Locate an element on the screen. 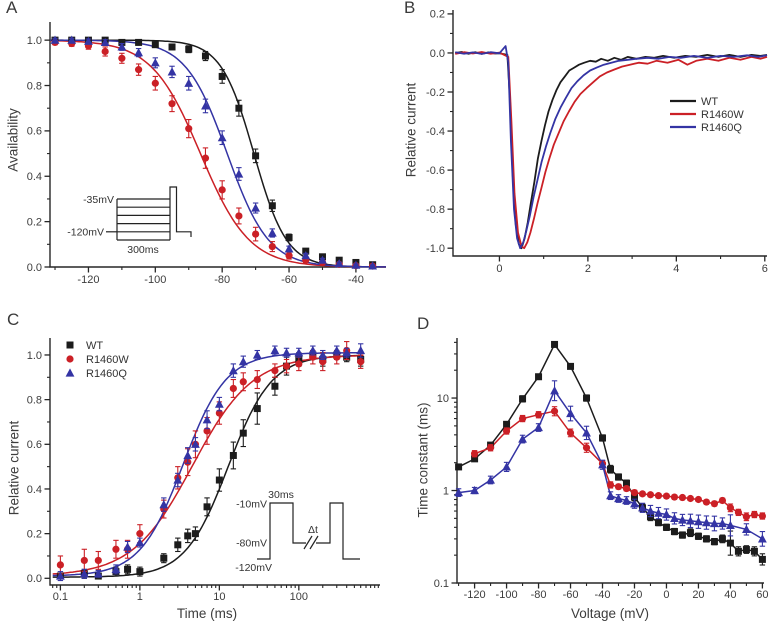 This screenshot has height=627, width=772. fit-line-WT is located at coordinates (208, 466).